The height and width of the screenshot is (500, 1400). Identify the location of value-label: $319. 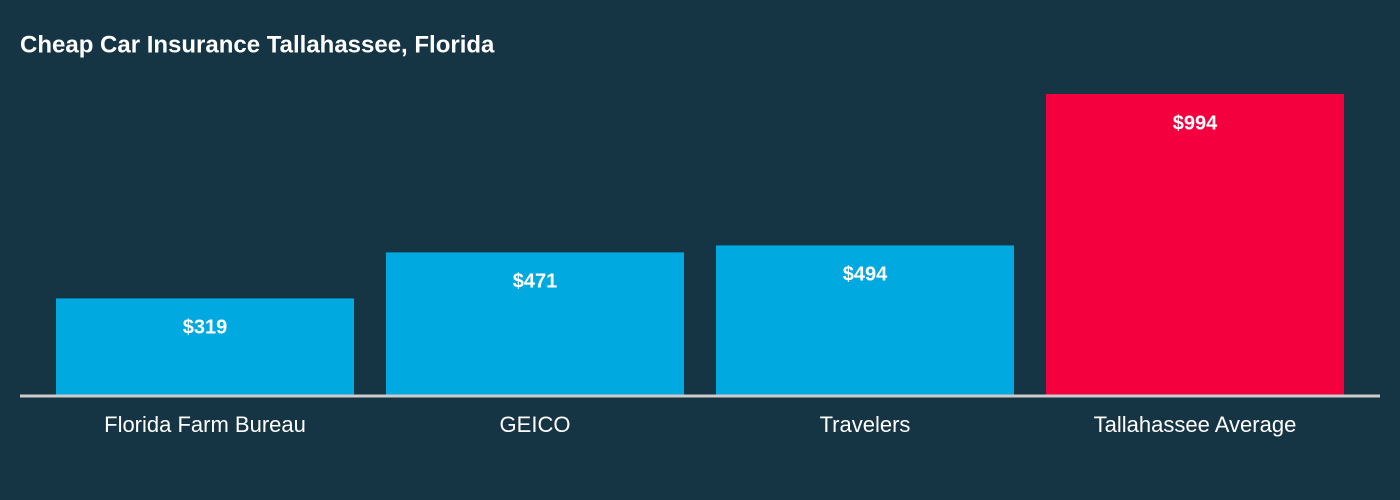
(205, 328).